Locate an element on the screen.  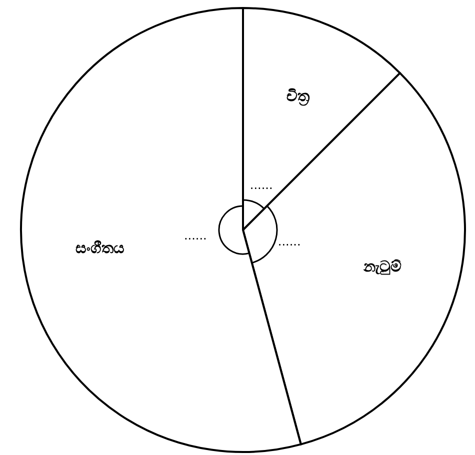
slice-label: නැටුම් is located at coordinates (382, 266).